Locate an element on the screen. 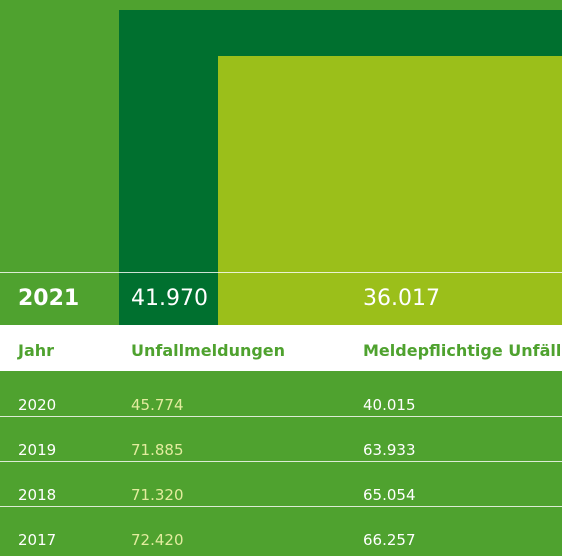 Image resolution: width=562 pixels, height=556 pixels. table-cell: 2019 is located at coordinates (37, 450).